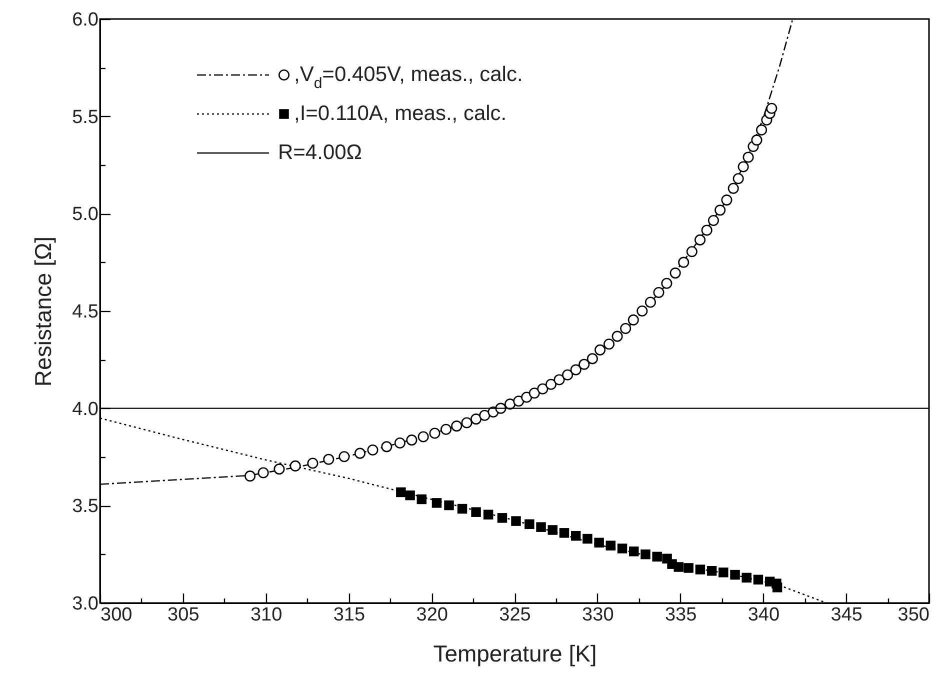 This screenshot has width=950, height=688. I want to click on x-tick-label: 325, so click(515, 615).